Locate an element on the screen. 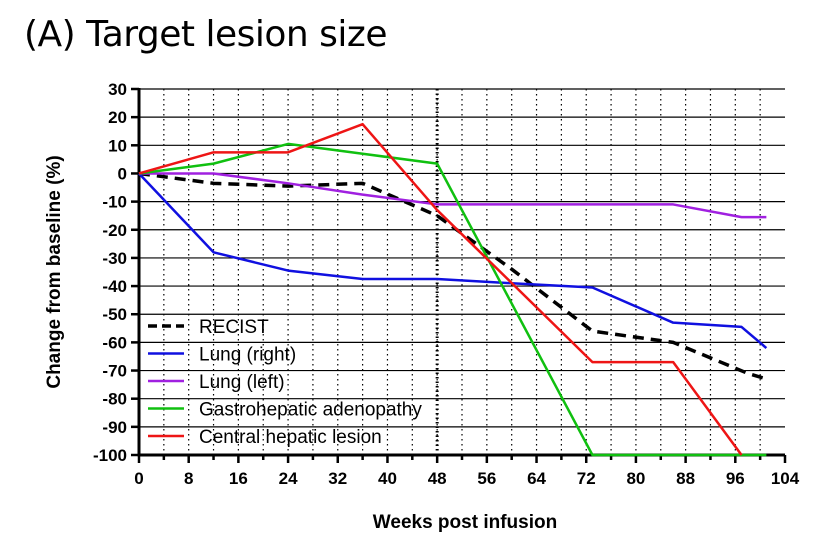  y-tick-label: -80 is located at coordinates (114, 399).